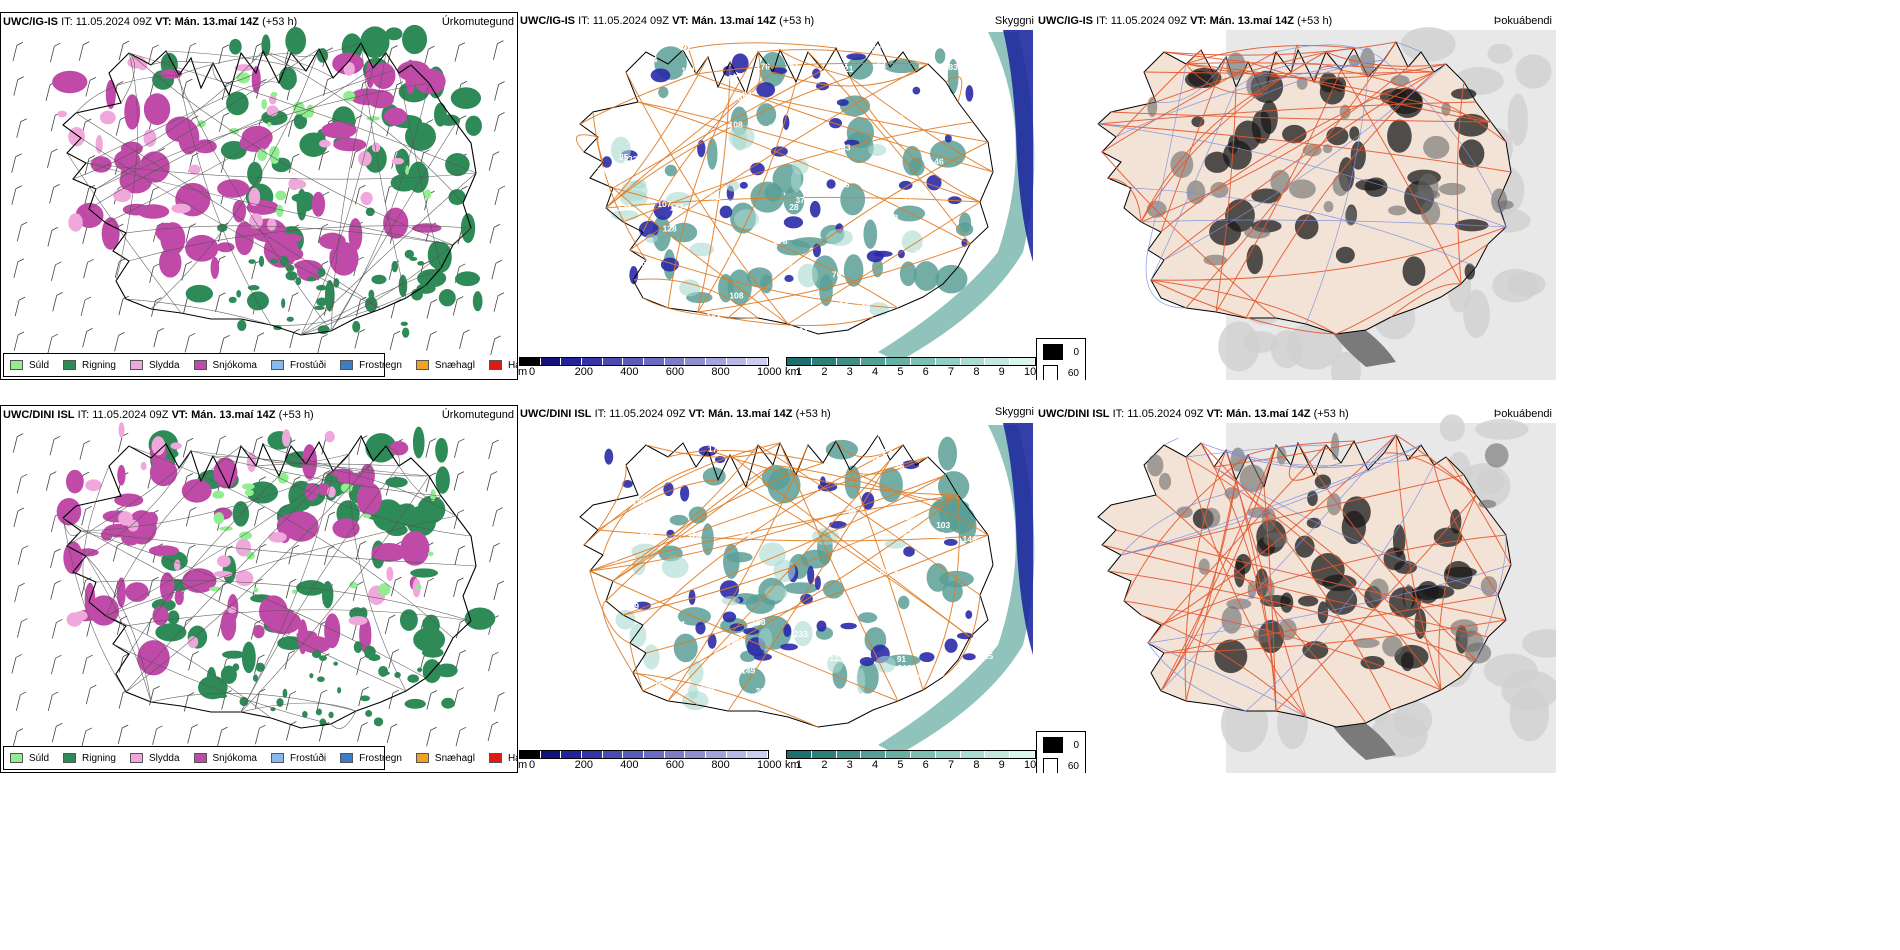 The width and height of the screenshot is (1900, 950). I want to click on visibility-value: 116, so click(786, 605).